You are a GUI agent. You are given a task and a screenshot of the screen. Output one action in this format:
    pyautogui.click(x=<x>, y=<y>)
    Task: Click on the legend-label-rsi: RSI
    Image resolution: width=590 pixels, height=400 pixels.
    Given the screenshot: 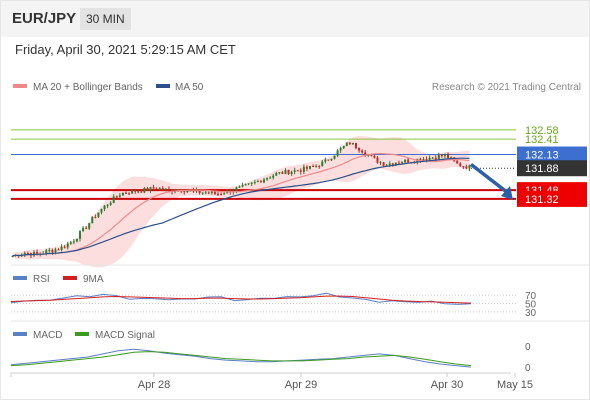 What is the action you would take?
    pyautogui.click(x=41, y=279)
    